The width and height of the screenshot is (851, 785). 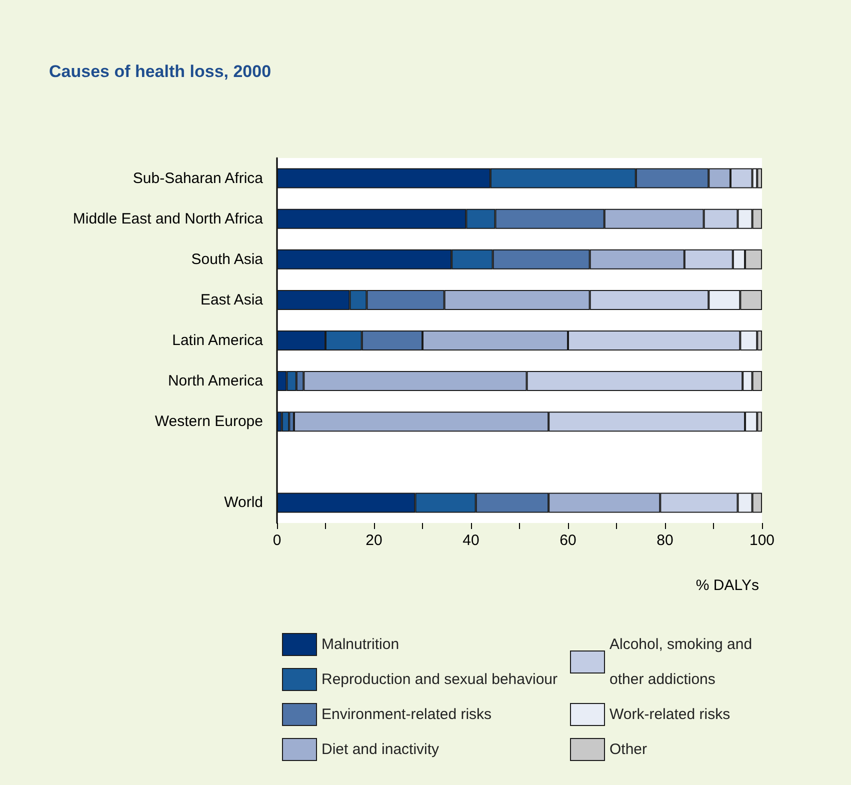 What do you see at coordinates (665, 540) in the screenshot?
I see `x-tick-label: 80` at bounding box center [665, 540].